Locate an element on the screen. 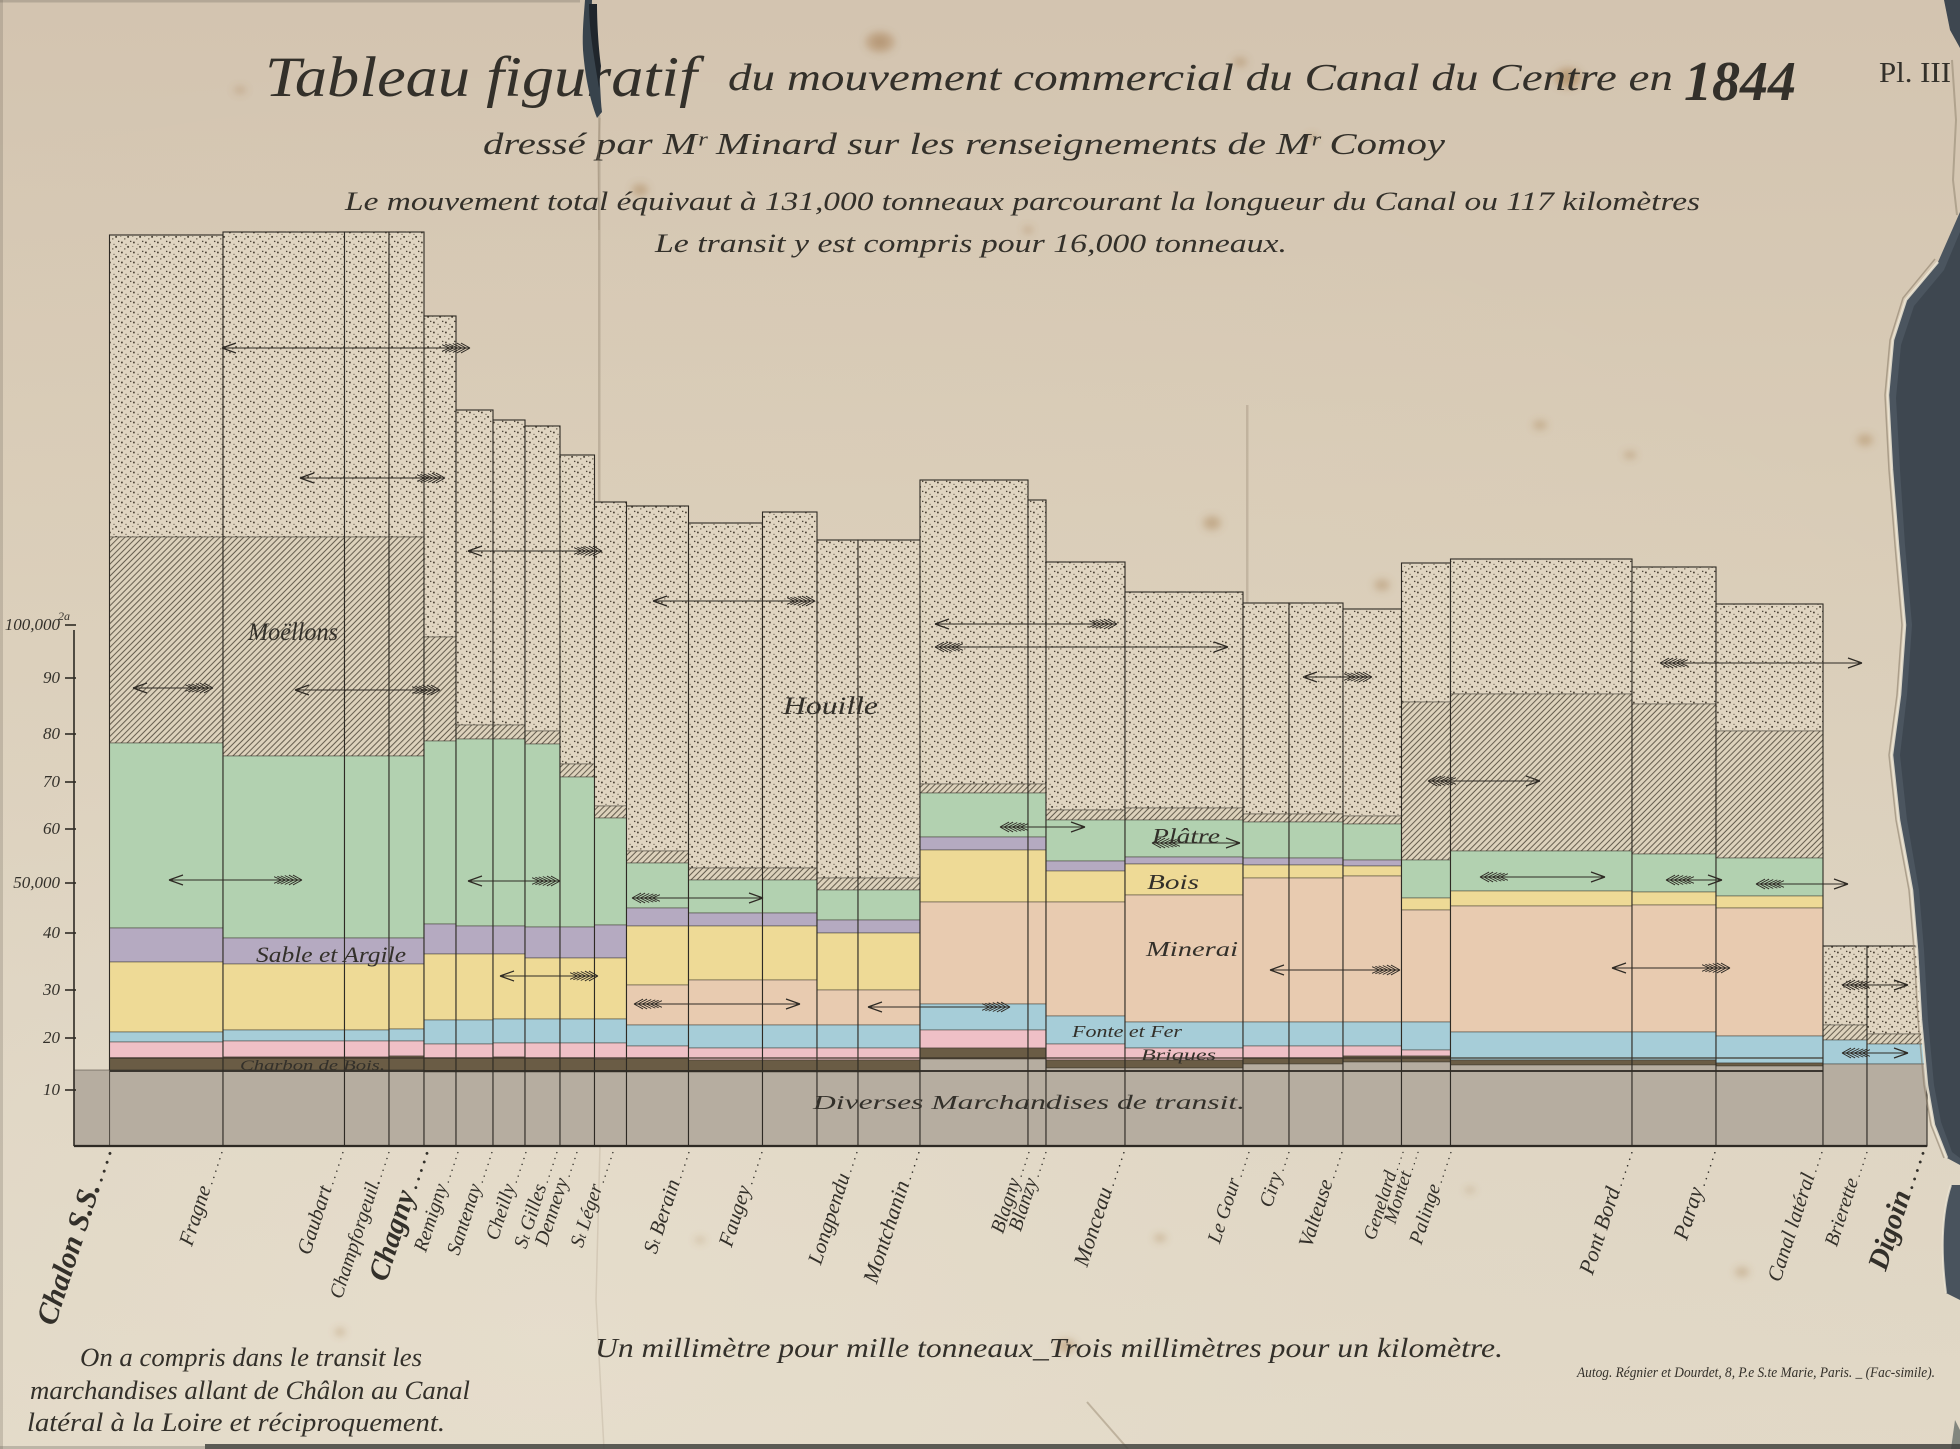 The height and width of the screenshot is (1449, 1960). svg-text:latéral à la Loire et réciproq: latéral à la Loire et réciproquement. is located at coordinates (236, 1422).